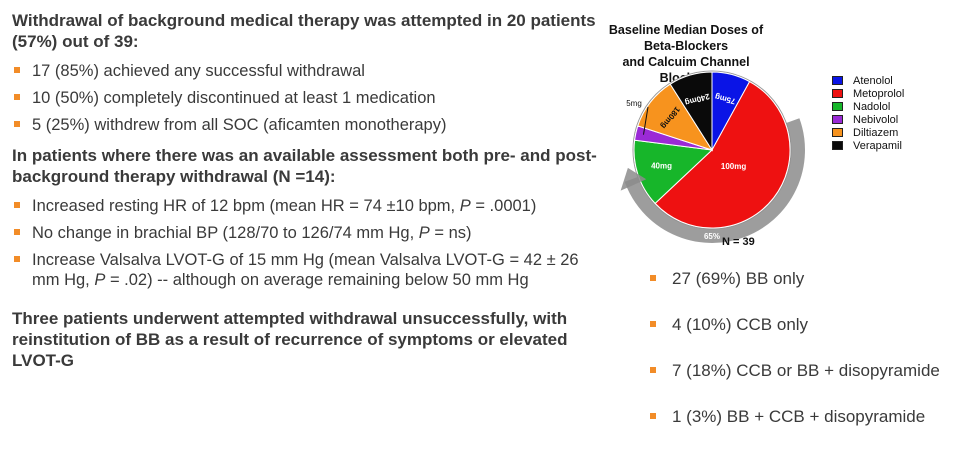 The height and width of the screenshot is (452, 972). I want to click on slice-label-metoprolol: 100mg, so click(733, 166).